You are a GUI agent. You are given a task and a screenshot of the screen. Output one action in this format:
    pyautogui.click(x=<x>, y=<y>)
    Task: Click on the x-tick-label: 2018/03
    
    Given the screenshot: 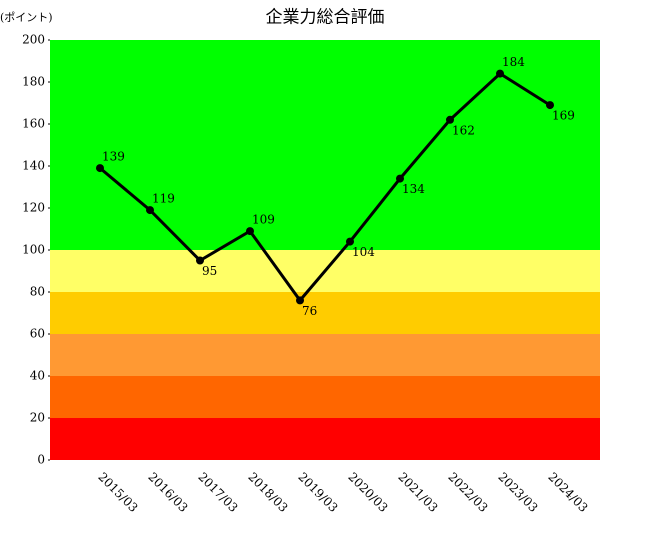 What is the action you would take?
    pyautogui.click(x=267, y=492)
    